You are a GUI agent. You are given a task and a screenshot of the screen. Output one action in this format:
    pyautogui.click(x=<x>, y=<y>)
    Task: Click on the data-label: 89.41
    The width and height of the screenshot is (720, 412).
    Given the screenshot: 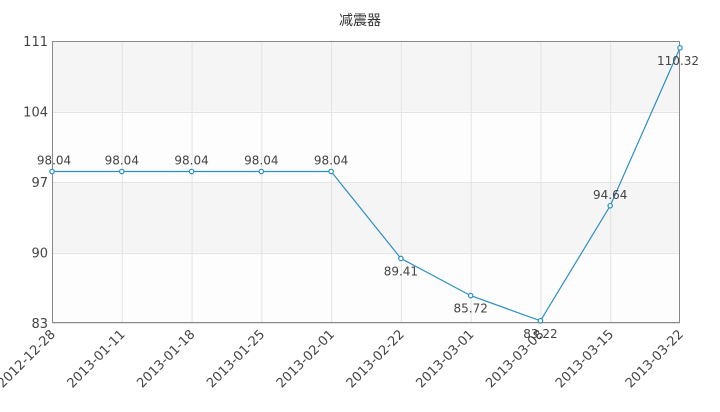 What is the action you would take?
    pyautogui.click(x=401, y=271)
    